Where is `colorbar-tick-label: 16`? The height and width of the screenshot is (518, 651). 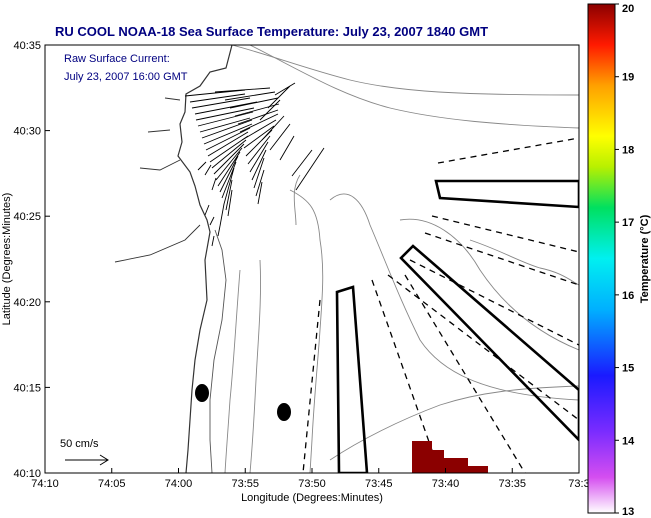
colorbar-tick-label: 16 is located at coordinates (628, 296).